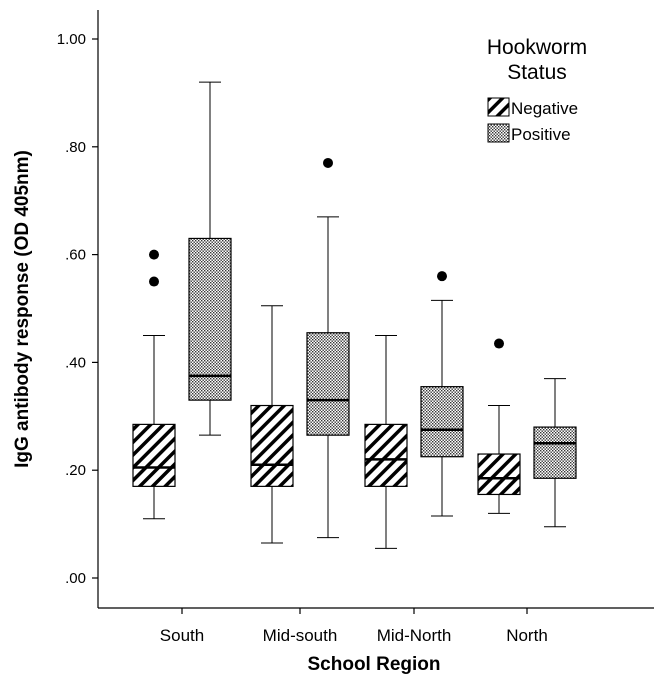  I want to click on x-axis-title: School Region, so click(374, 664).